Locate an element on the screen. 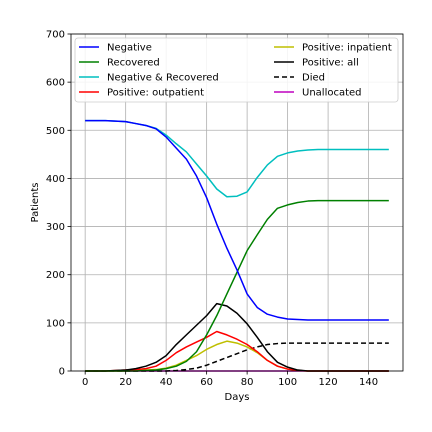  x-tick-label: 60 is located at coordinates (206, 382).